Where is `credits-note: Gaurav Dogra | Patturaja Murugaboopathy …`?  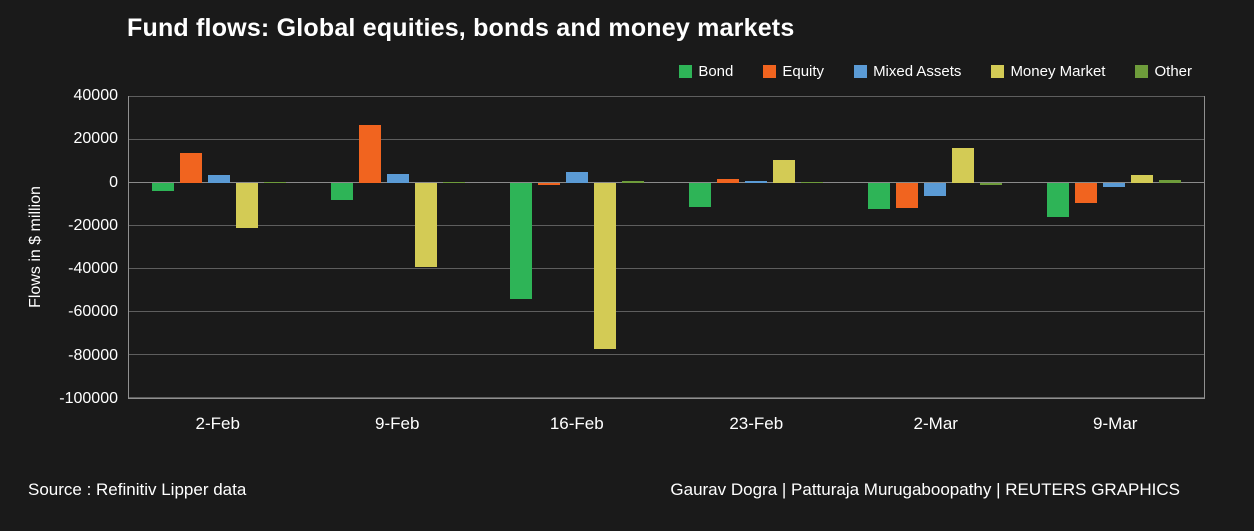 credits-note: Gaurav Dogra | Patturaja Murugaboopathy … is located at coordinates (925, 489).